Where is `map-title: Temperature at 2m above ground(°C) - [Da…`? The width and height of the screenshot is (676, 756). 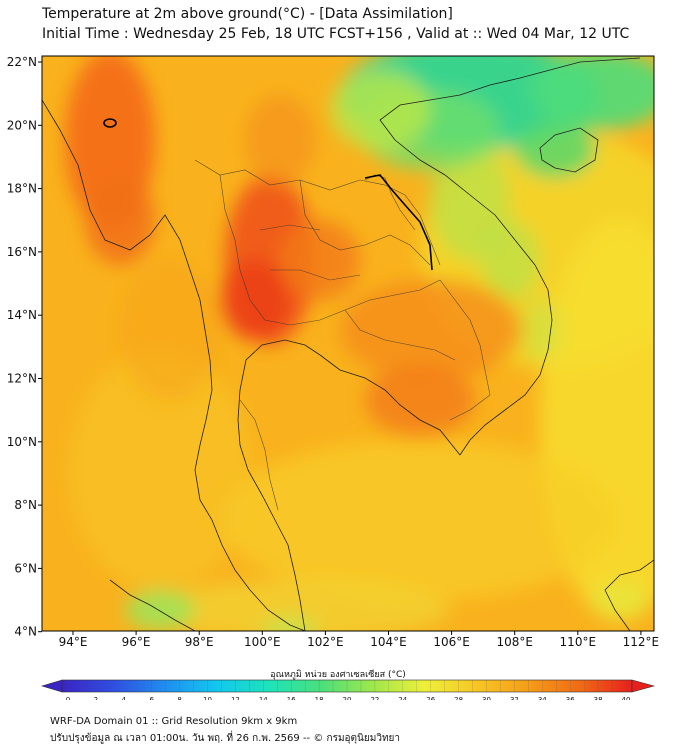 map-title: Temperature at 2m above ground(°C) - [Da… is located at coordinates (247, 14).